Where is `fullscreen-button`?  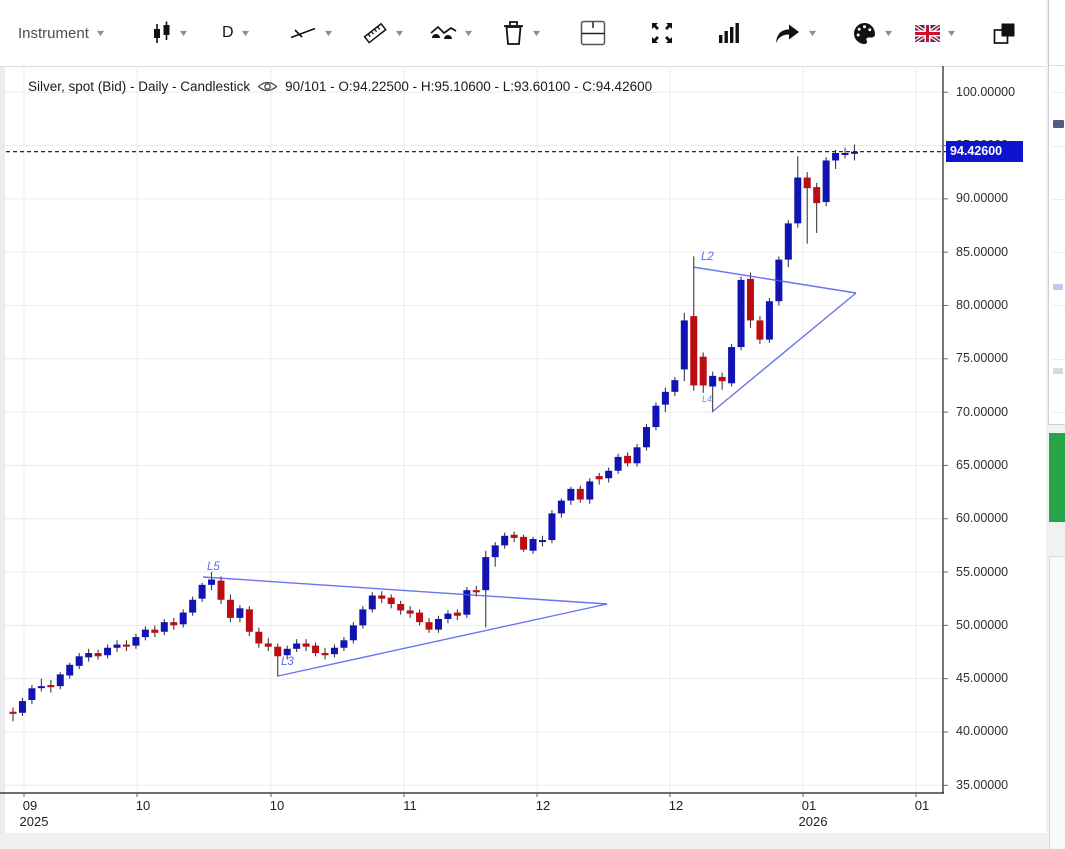
fullscreen-button is located at coordinates (662, 33).